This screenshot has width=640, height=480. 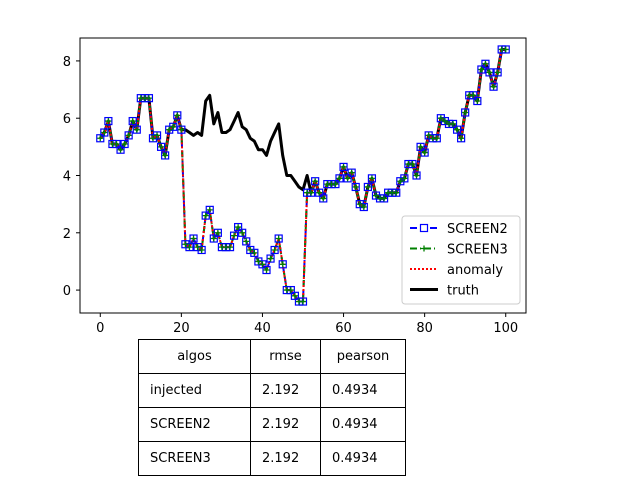 I want to click on table-cell: 2.192, so click(x=285, y=390).